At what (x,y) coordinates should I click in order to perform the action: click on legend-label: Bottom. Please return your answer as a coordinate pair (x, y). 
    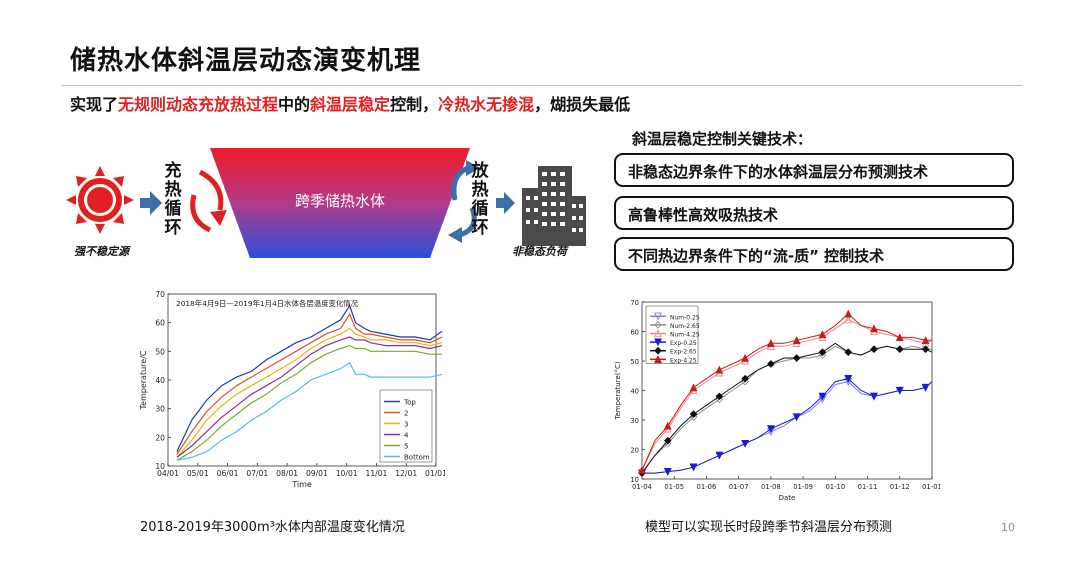
    Looking at the image, I should click on (417, 458).